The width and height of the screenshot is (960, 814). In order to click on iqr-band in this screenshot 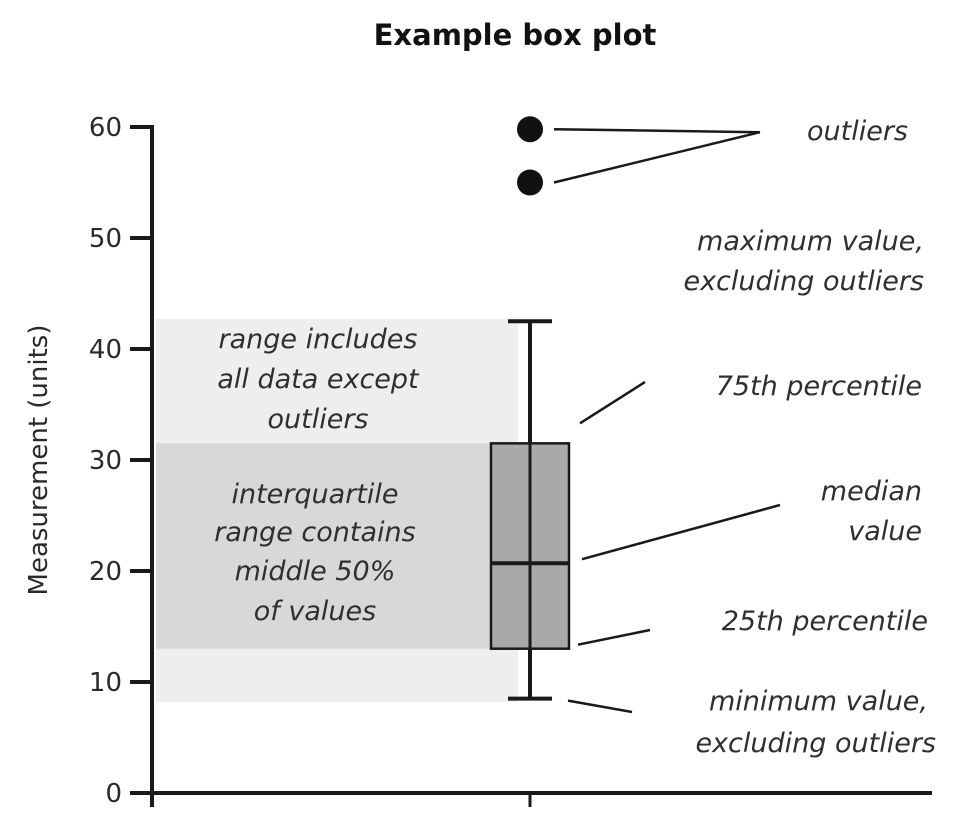, I will do `click(337, 546)`.